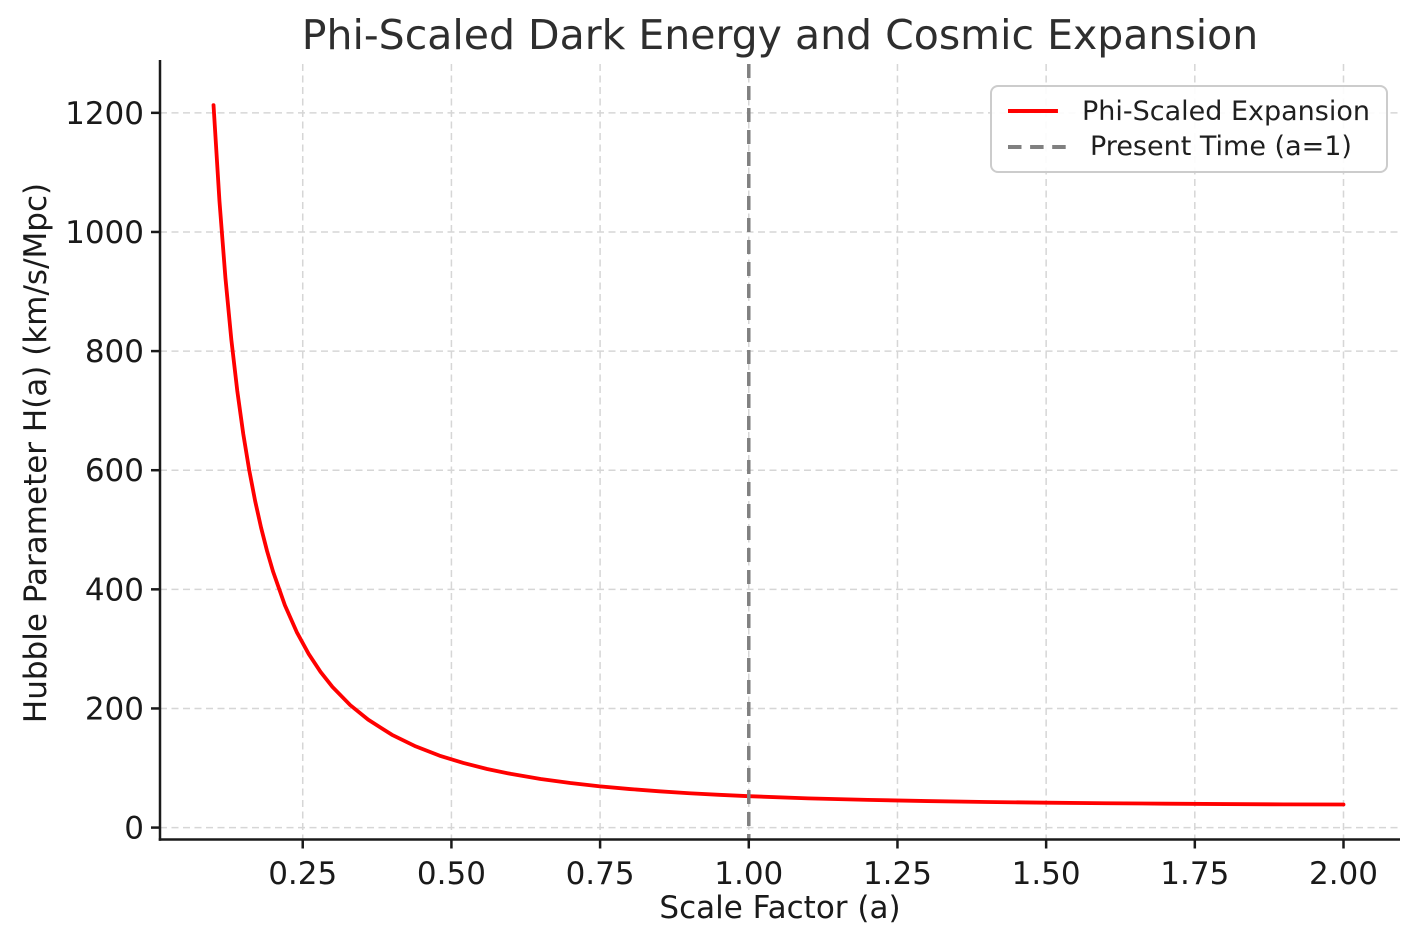 This screenshot has height=947, width=1418. Describe the element at coordinates (1221, 147) in the screenshot. I see `legend-label-present-time: Present Time (a=1)` at that location.